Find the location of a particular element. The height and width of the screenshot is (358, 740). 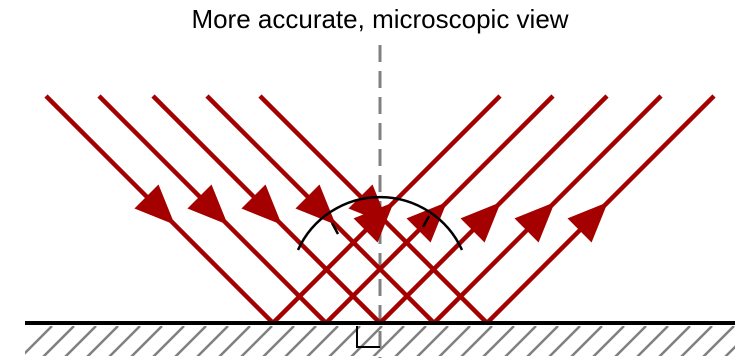

angle-tick-left is located at coordinates (335, 228).